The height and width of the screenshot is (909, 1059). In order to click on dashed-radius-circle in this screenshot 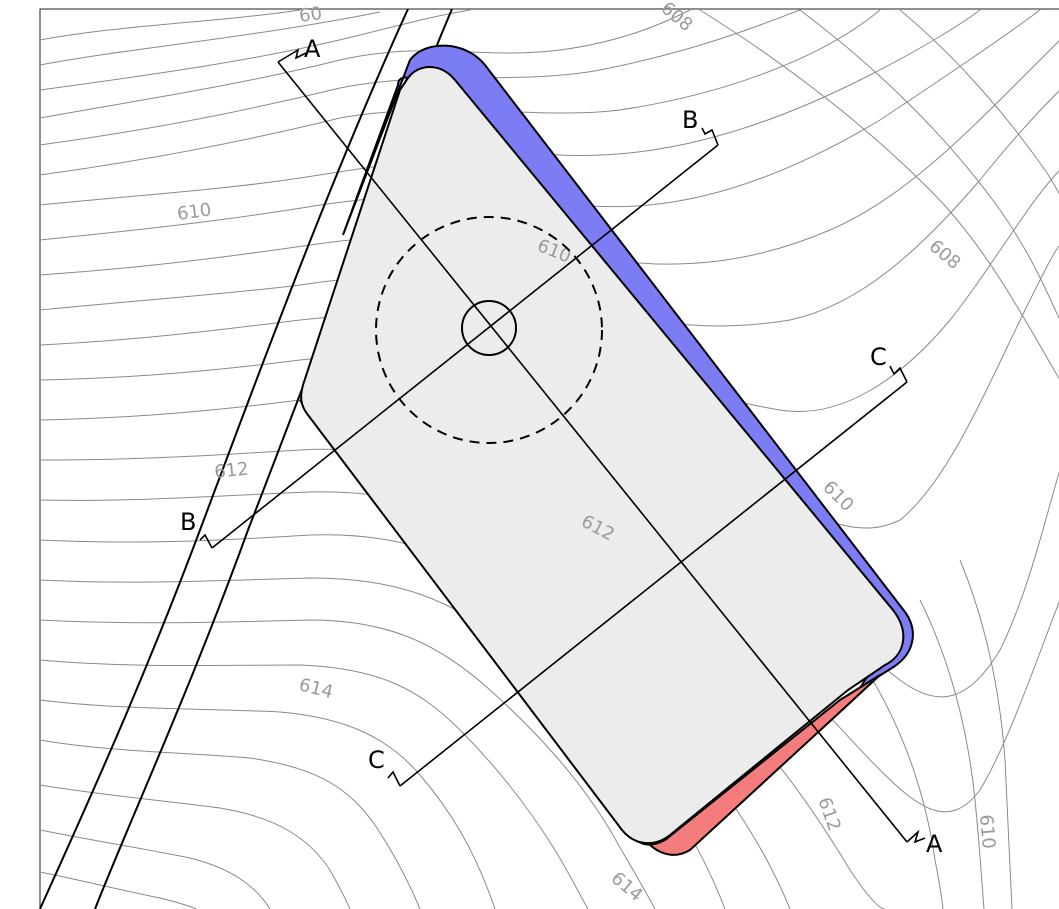, I will do `click(489, 330)`.